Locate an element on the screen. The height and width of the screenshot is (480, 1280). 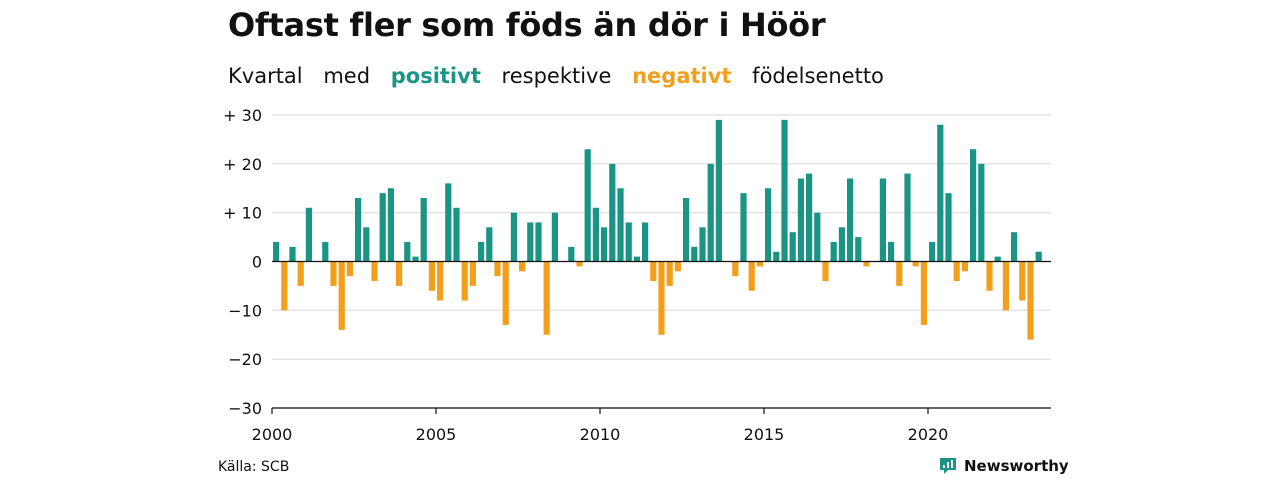
x-tick-label: 2015 is located at coordinates (764, 434).